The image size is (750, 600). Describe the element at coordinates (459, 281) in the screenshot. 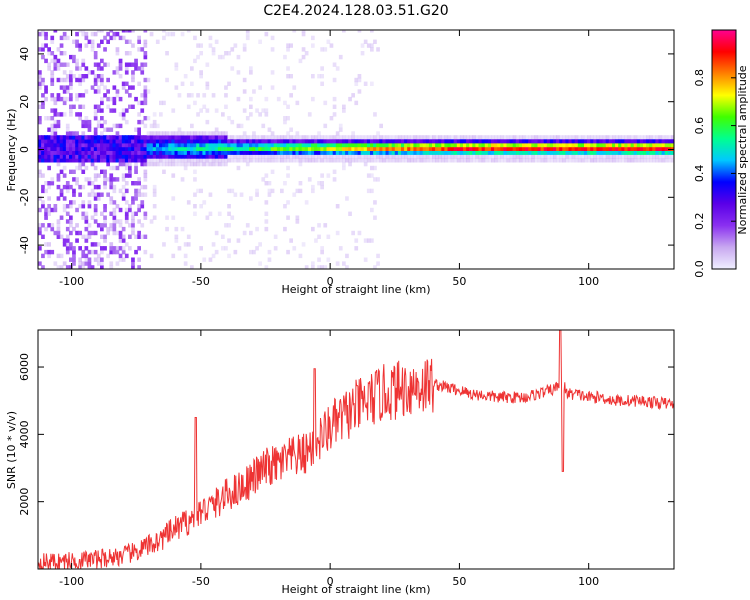

I see `spectrogram-x-tick-label: 50` at that location.